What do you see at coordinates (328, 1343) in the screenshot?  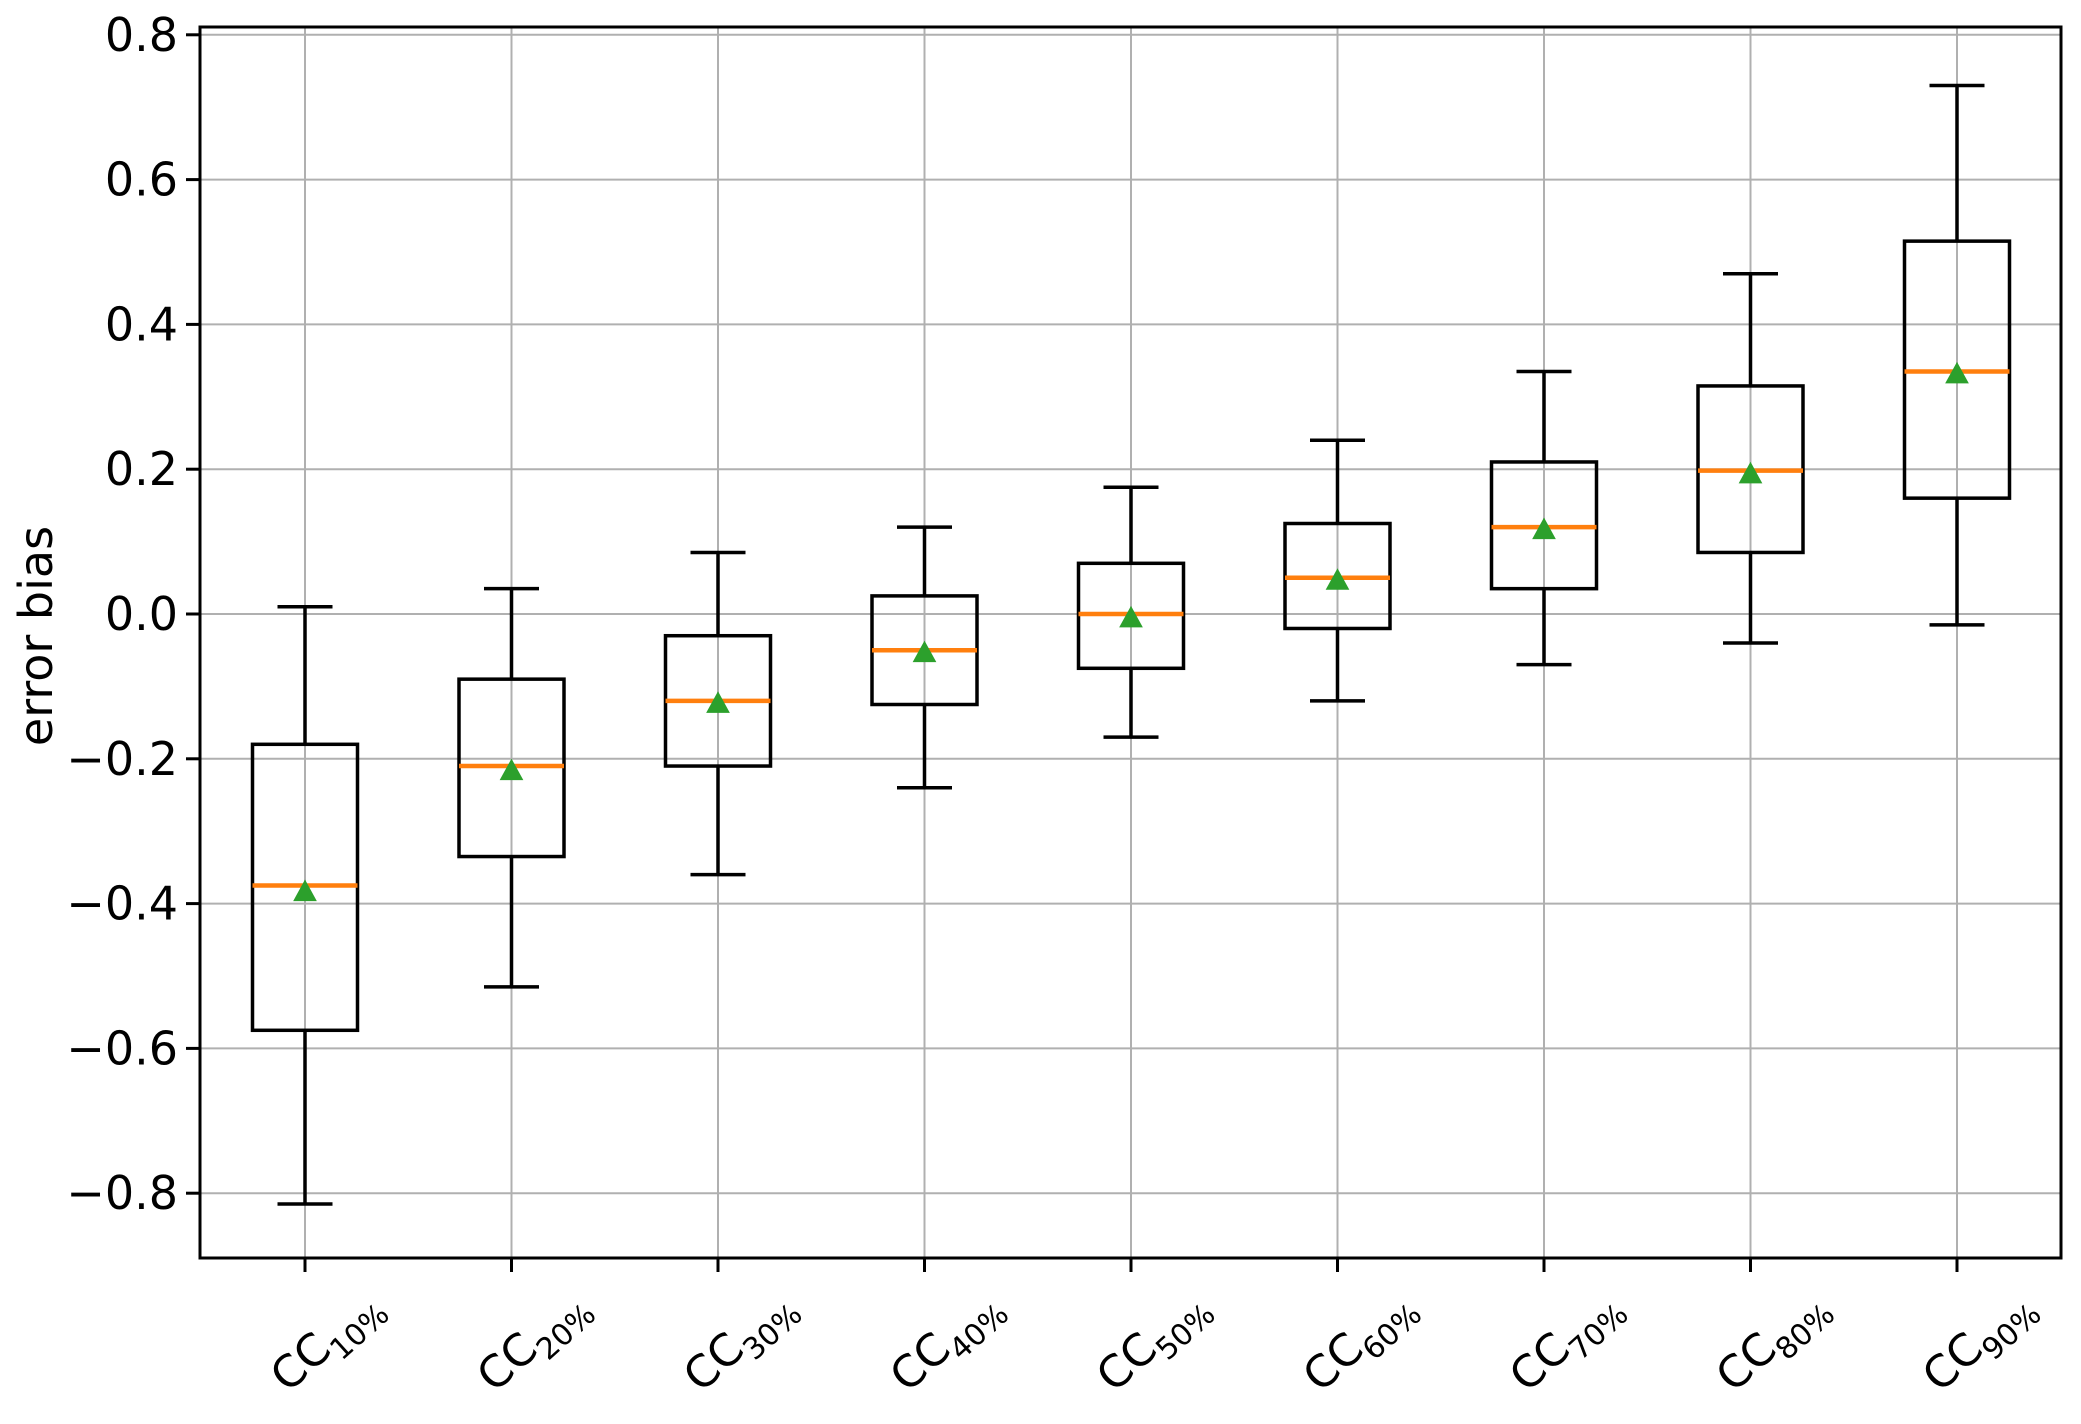 I see `x-tick-label: CC10%` at bounding box center [328, 1343].